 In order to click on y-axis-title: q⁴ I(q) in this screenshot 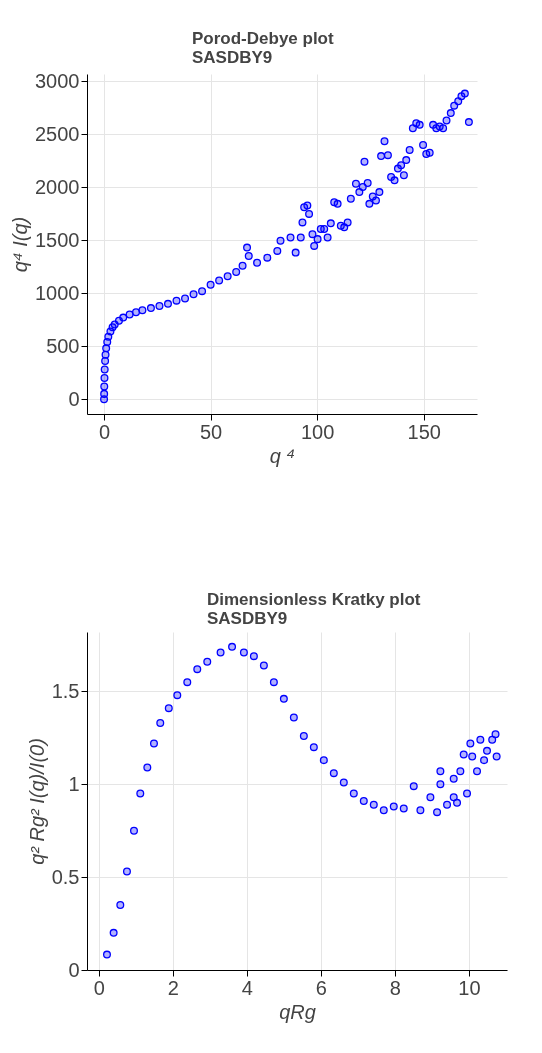, I will do `click(20, 244)`.